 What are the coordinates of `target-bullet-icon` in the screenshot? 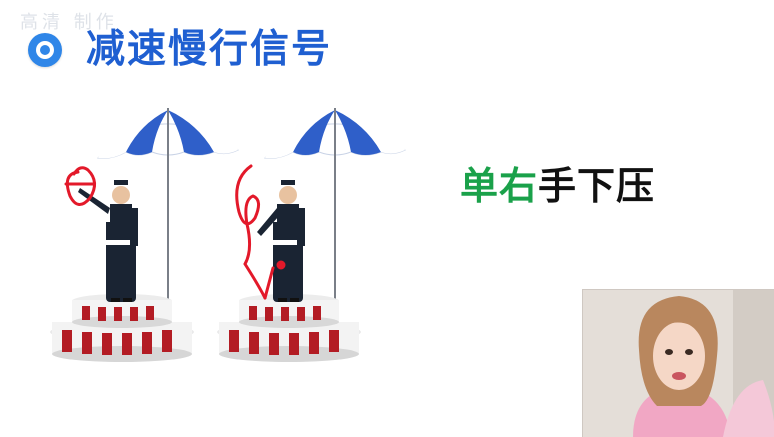 It's located at (45, 49).